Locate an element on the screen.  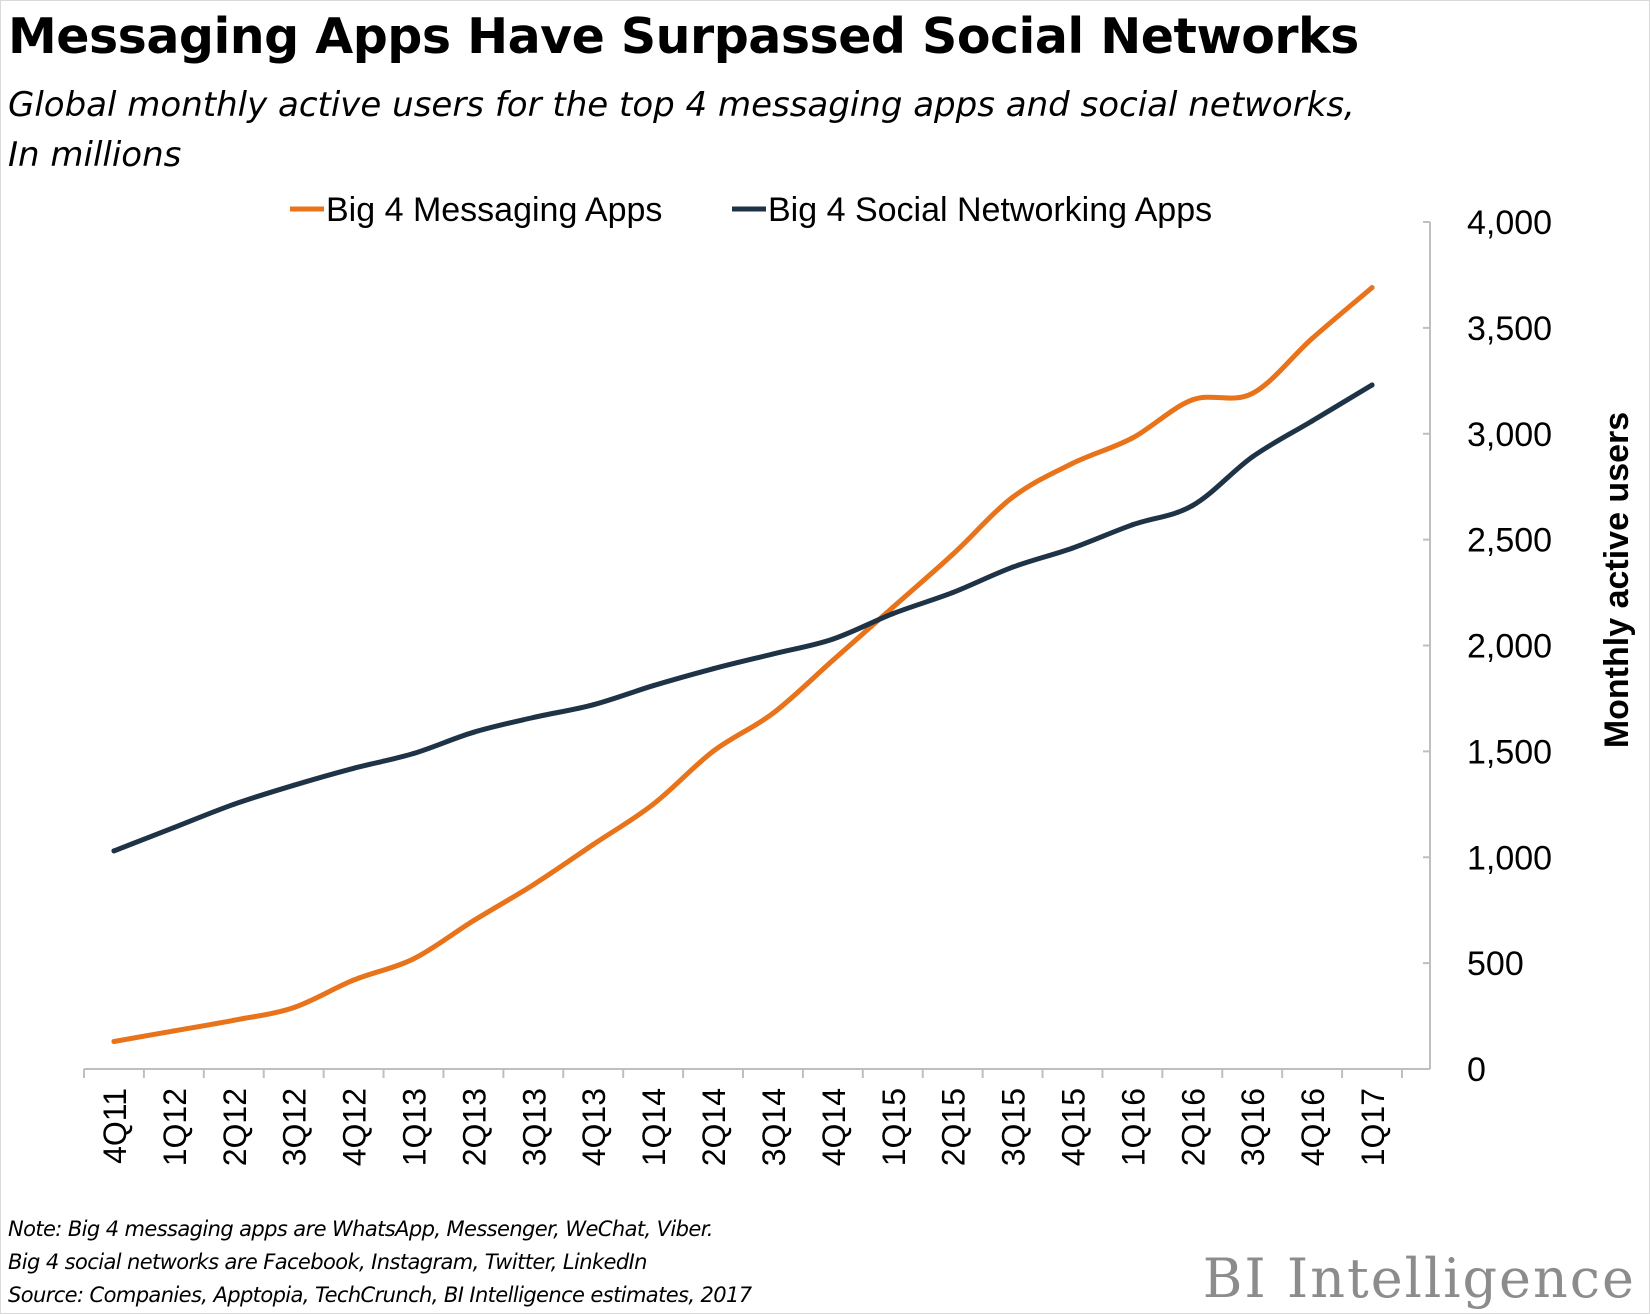
y-tick-label: 1,500 is located at coordinates (1509, 752).